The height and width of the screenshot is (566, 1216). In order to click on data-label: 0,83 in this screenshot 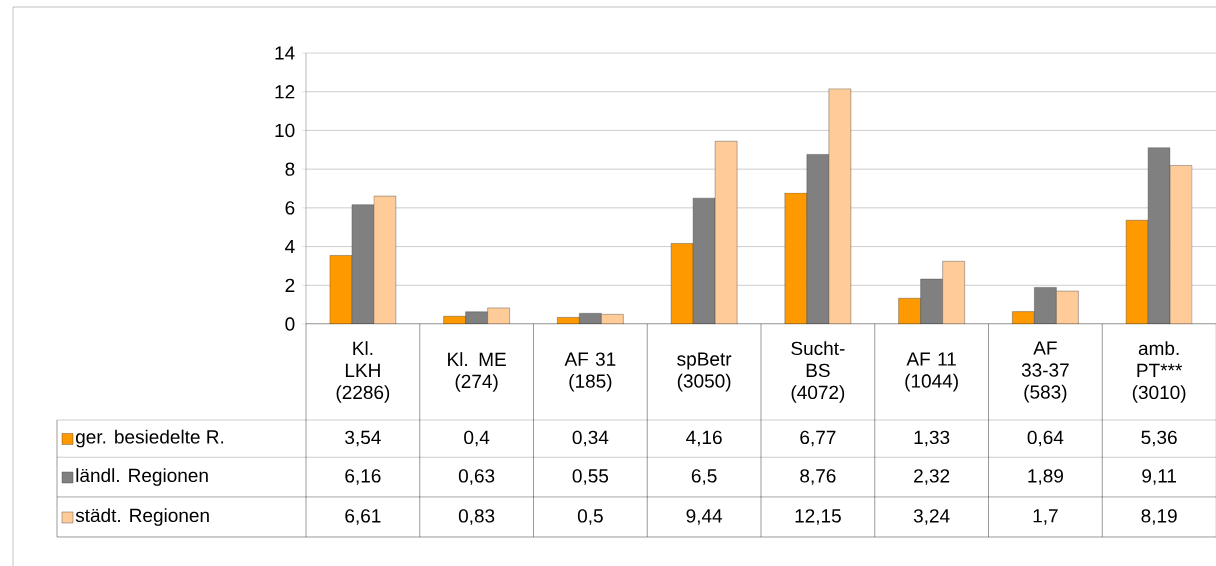, I will do `click(476, 517)`.